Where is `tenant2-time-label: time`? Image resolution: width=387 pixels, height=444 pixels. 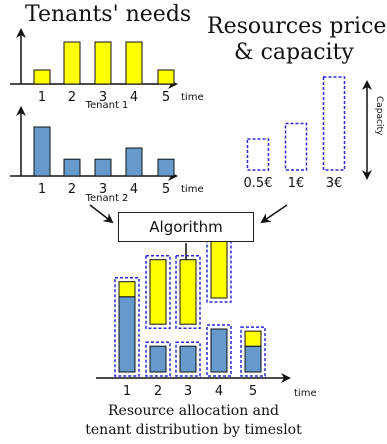 tenant2-time-label: time is located at coordinates (192, 189).